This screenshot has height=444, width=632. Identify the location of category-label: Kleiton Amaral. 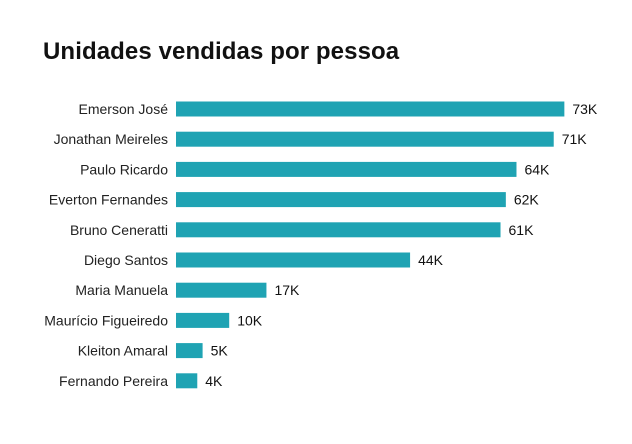
(123, 351).